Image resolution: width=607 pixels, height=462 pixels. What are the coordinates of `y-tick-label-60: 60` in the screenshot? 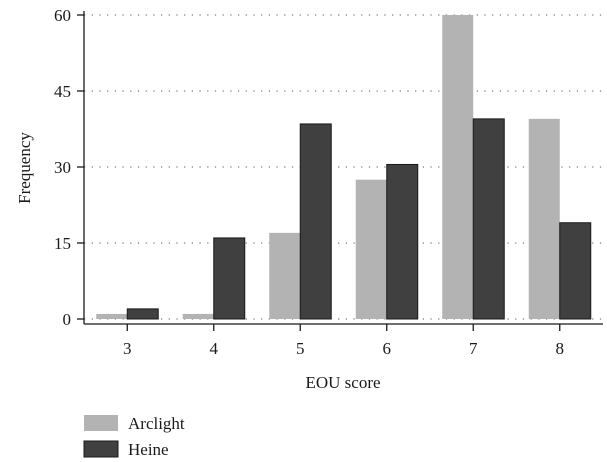 It's located at (62, 15).